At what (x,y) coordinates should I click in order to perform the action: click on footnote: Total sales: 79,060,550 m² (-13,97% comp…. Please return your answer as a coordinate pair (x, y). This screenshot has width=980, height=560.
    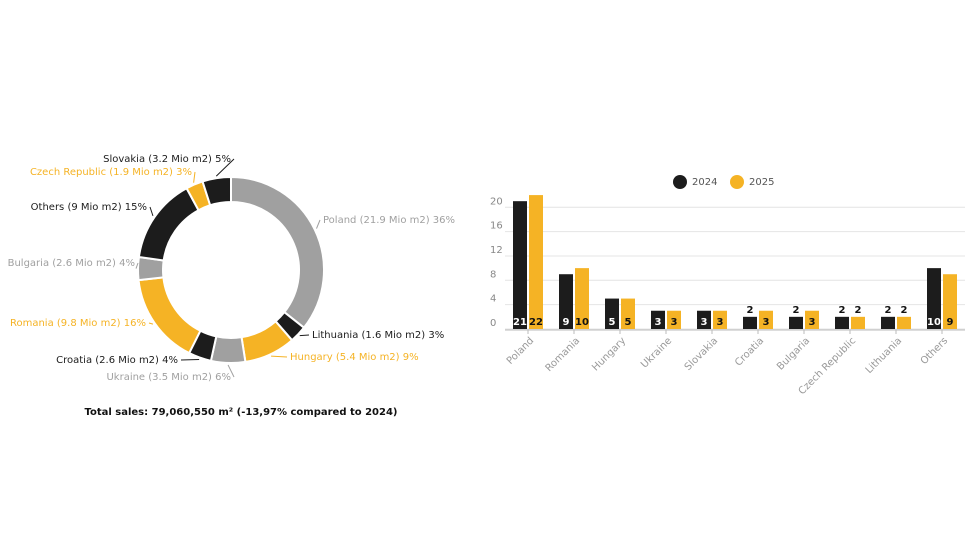
    Looking at the image, I should click on (240, 412).